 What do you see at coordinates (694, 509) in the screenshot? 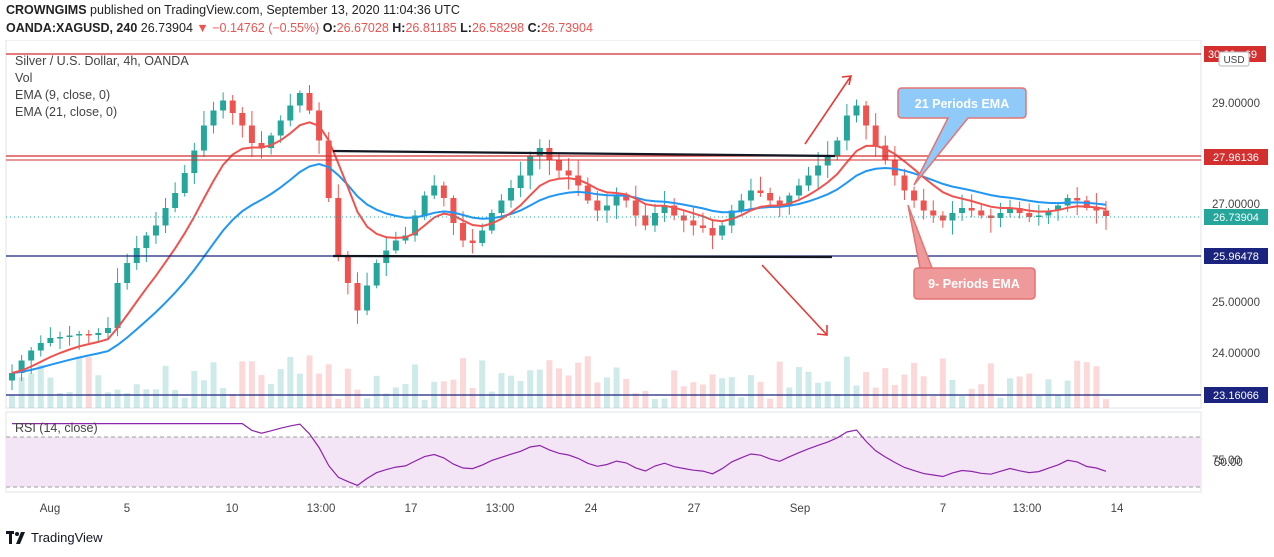
I see `time-tick: 27` at bounding box center [694, 509].